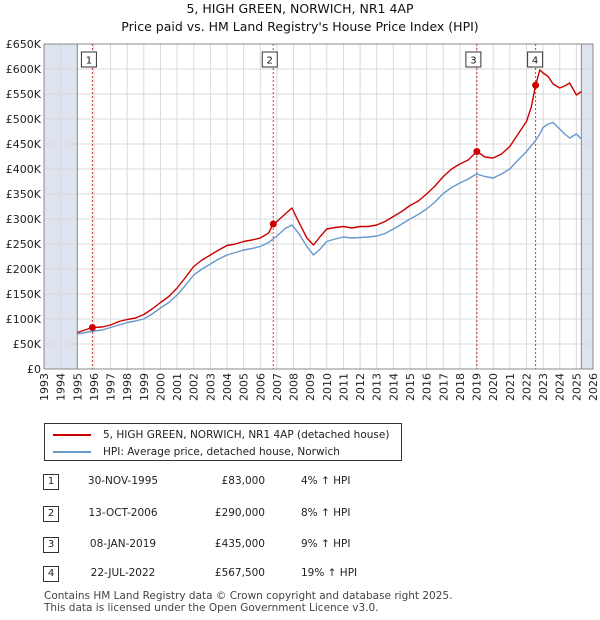 This screenshot has width=600, height=620. What do you see at coordinates (34, 369) in the screenshot?
I see `y-tick-label: £0` at bounding box center [34, 369].